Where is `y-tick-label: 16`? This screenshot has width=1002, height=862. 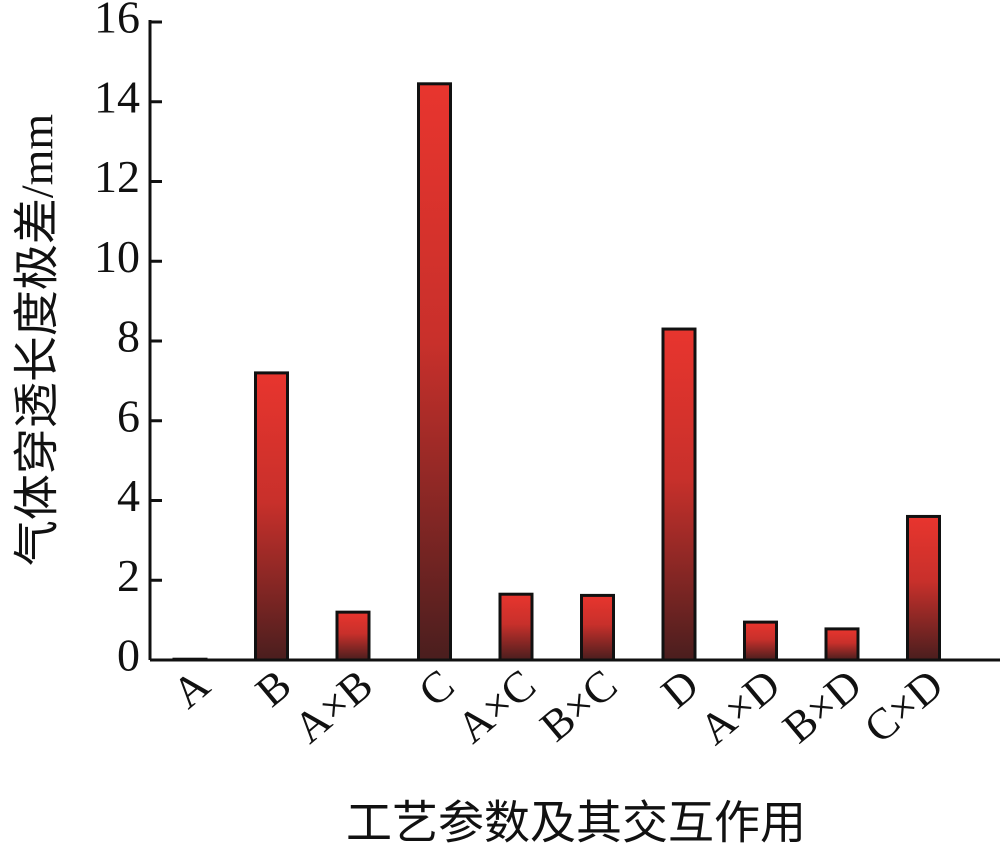
y-tick-label: 16 is located at coordinates (117, 21).